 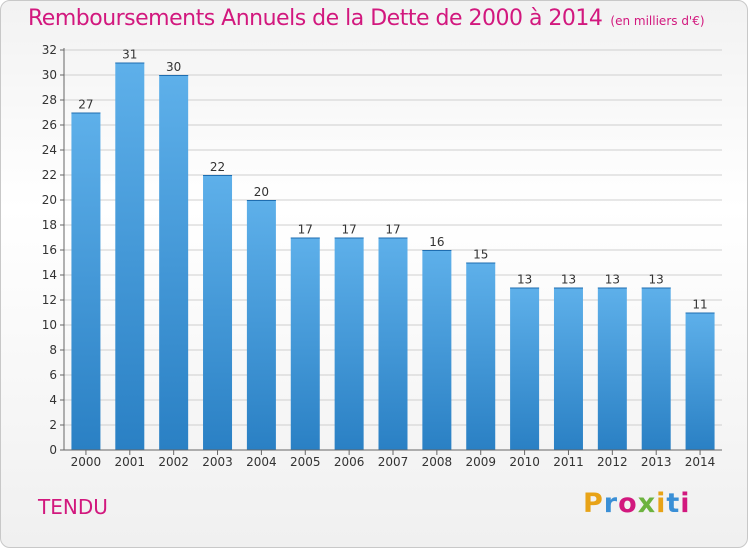 What do you see at coordinates (612, 462) in the screenshot?
I see `x-tick-label: 2012` at bounding box center [612, 462].